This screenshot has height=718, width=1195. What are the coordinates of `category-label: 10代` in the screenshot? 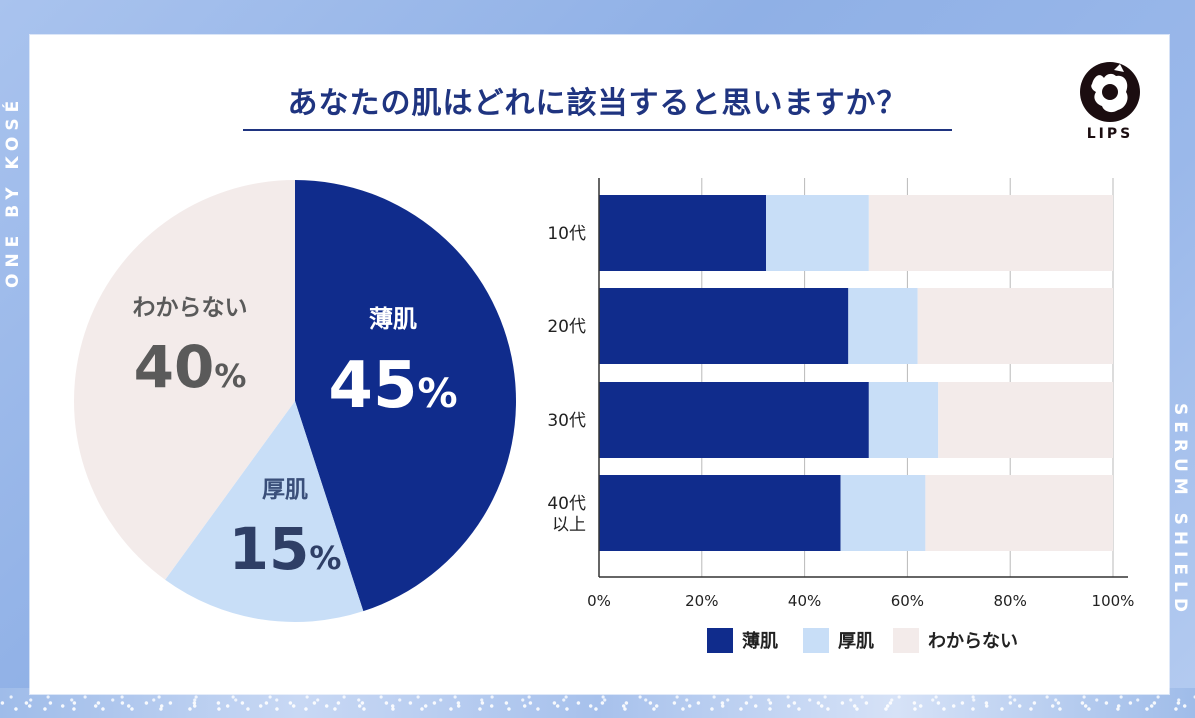 It's located at (566, 234).